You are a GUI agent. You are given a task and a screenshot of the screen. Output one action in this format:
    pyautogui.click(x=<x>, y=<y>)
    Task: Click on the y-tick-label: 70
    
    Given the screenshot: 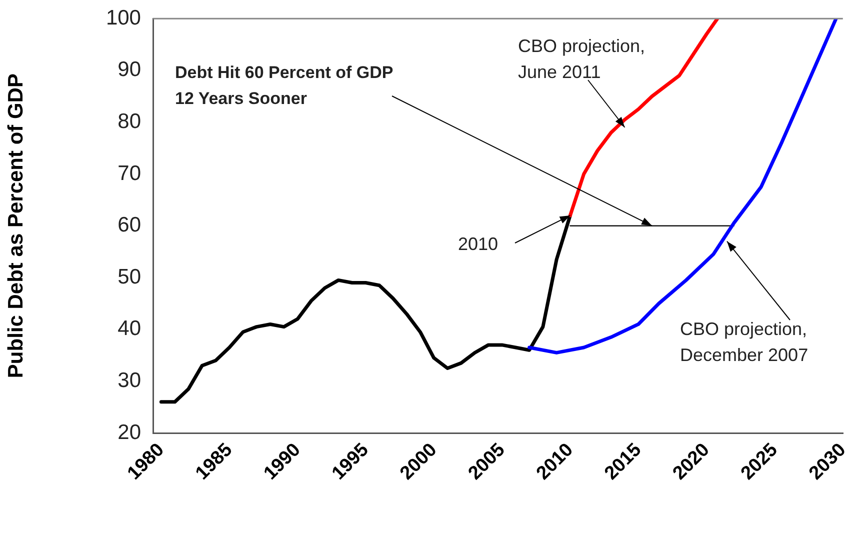 What is the action you would take?
    pyautogui.click(x=129, y=173)
    